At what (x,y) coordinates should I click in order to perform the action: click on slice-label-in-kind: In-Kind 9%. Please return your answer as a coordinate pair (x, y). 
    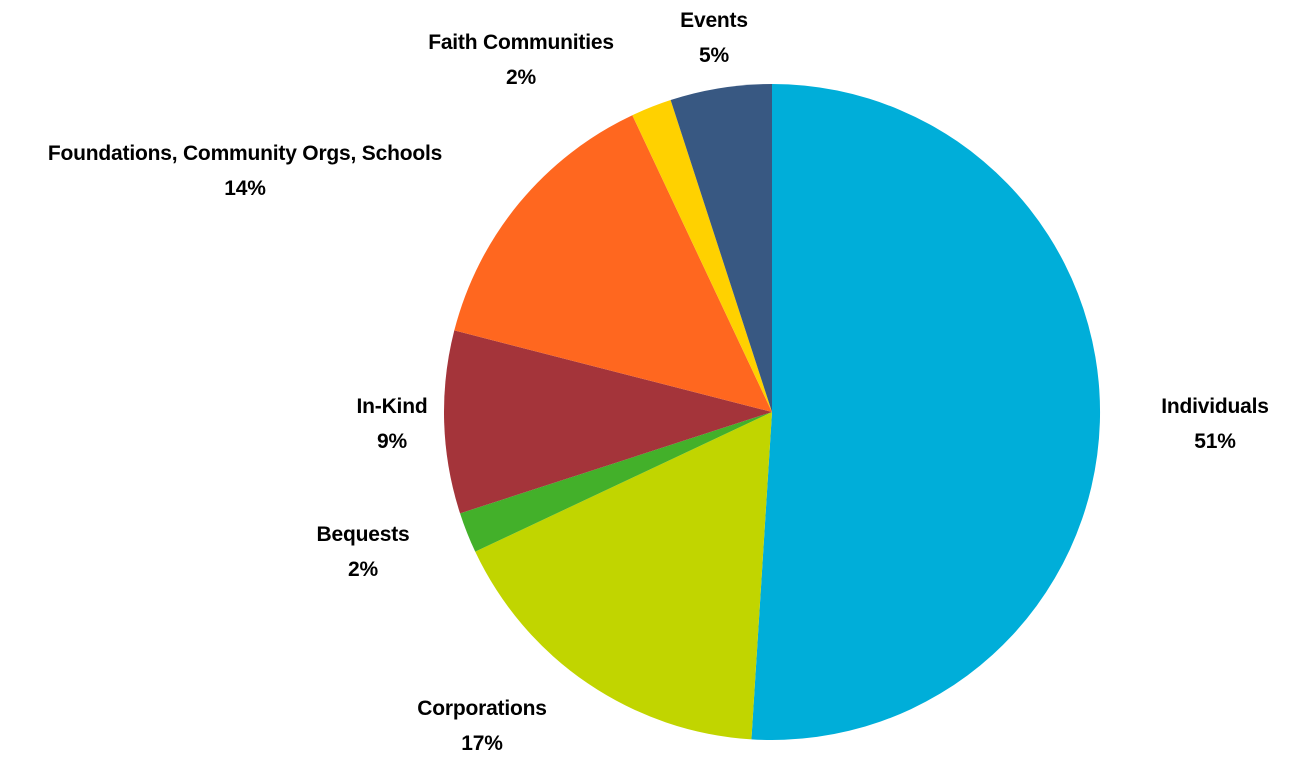
    Looking at the image, I should click on (392, 424).